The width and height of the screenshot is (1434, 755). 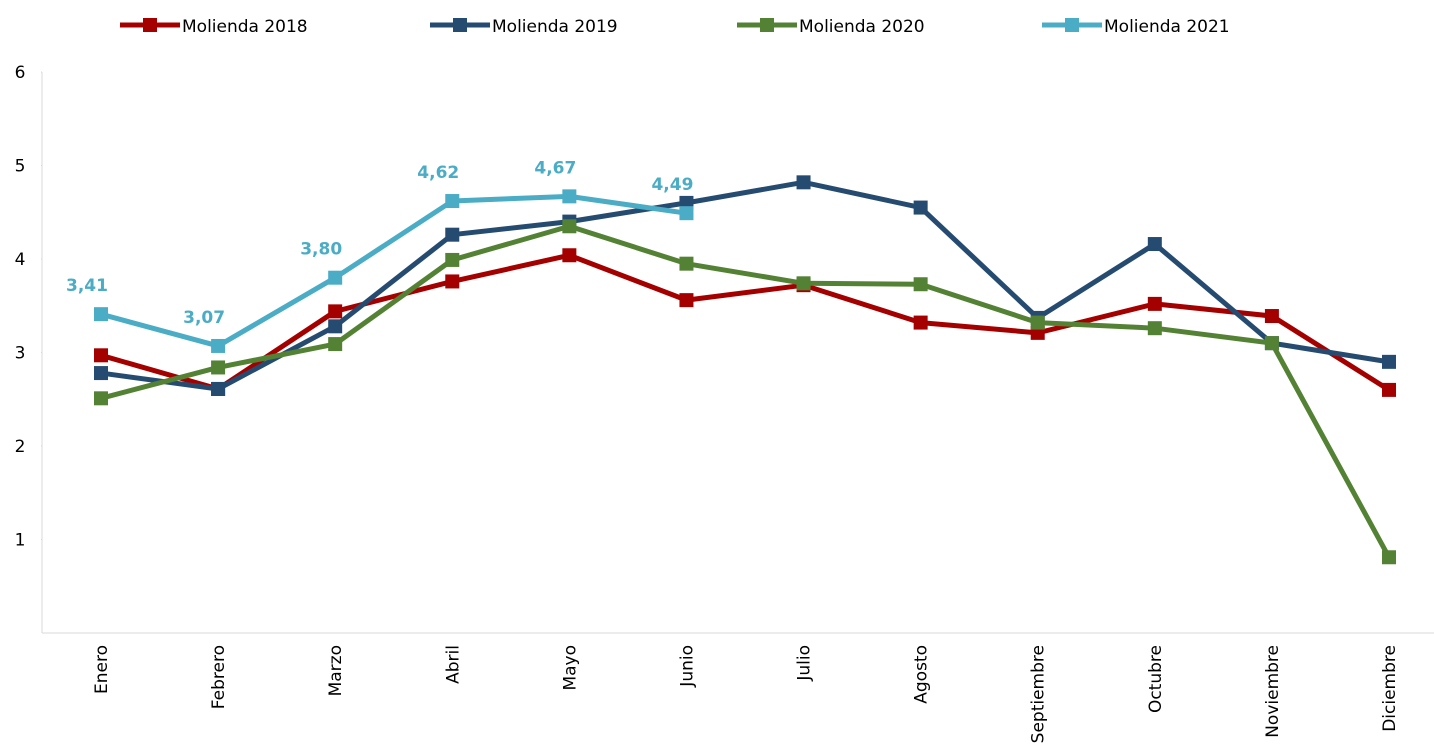 I want to click on data-label: 4,67, so click(x=555, y=168).